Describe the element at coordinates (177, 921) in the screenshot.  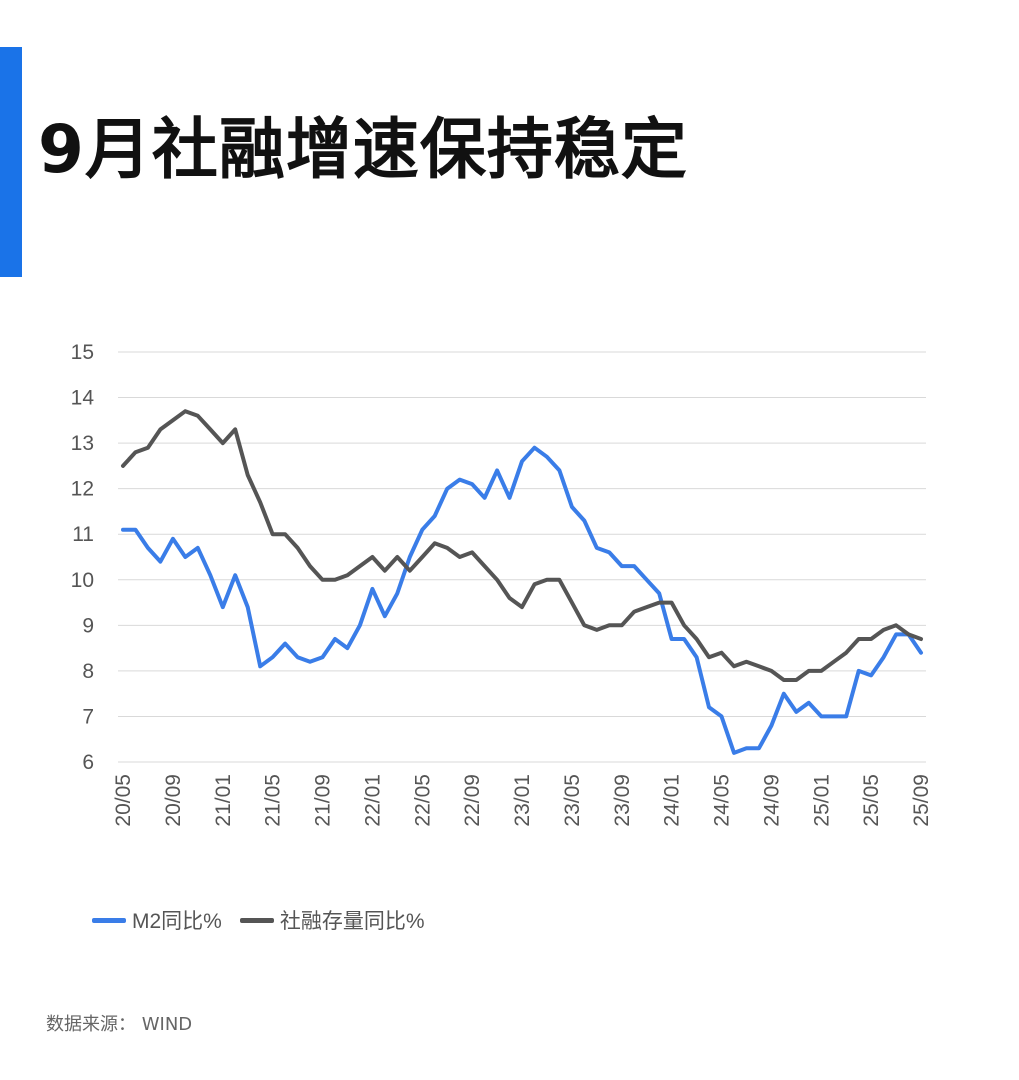
I see `legend-label-m2: M2同比%` at that location.